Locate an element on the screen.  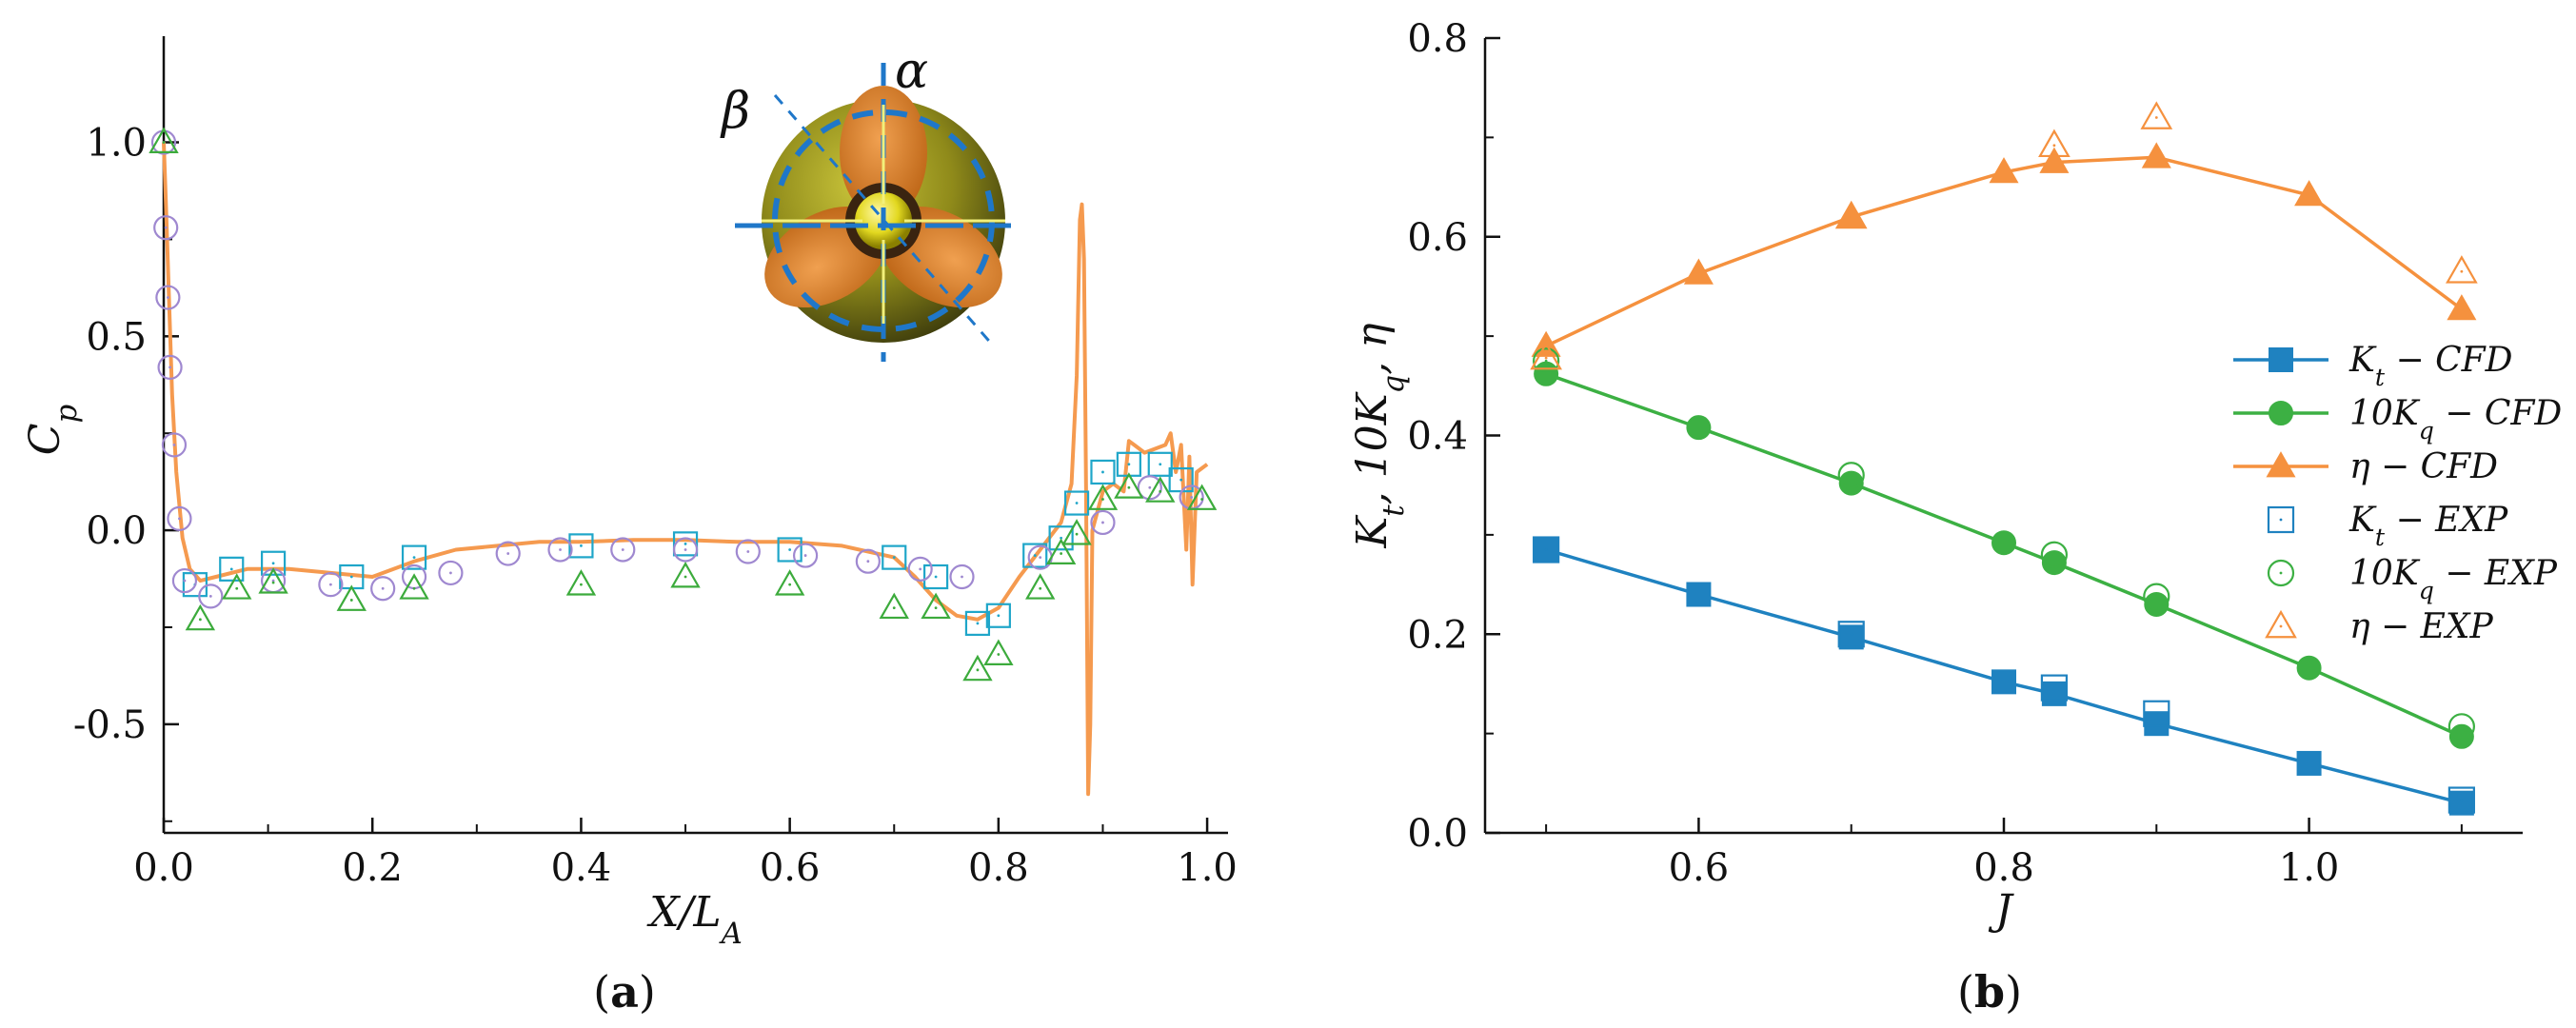
panel-b-y-tick-label: 0.0 is located at coordinates (1437, 834).